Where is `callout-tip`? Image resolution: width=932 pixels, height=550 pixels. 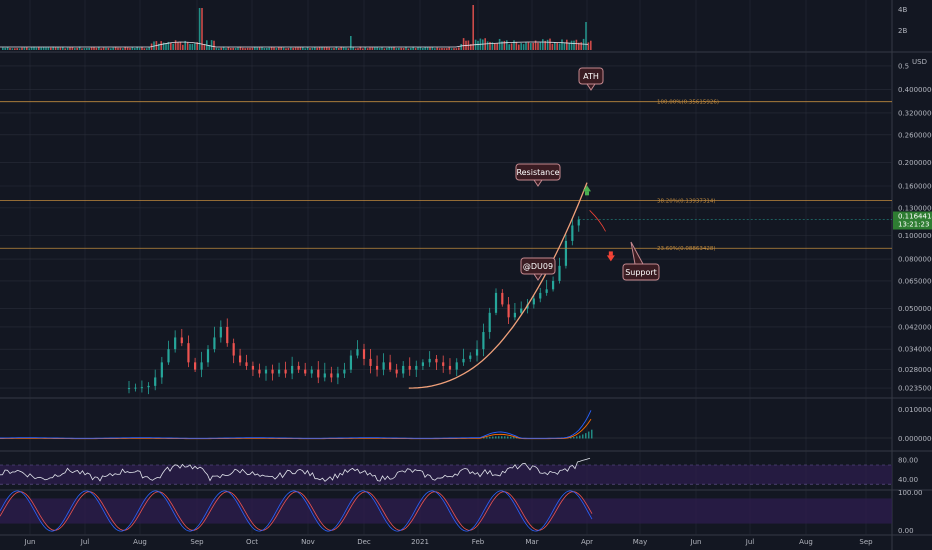 callout-tip is located at coordinates (637, 253).